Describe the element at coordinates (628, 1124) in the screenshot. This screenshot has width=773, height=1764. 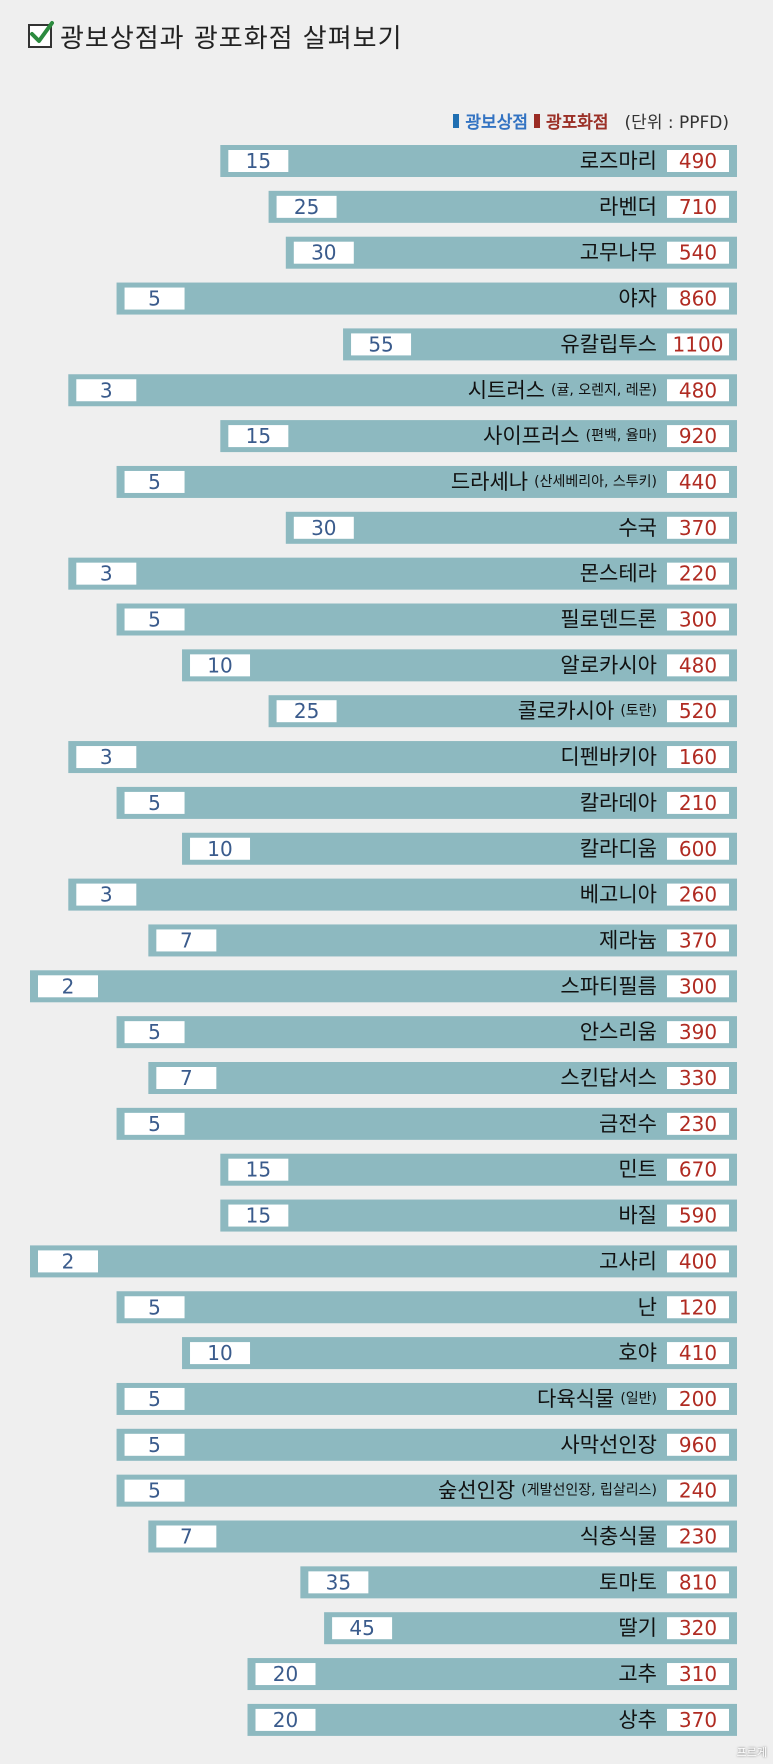
I see `plant-name: 금전수` at that location.